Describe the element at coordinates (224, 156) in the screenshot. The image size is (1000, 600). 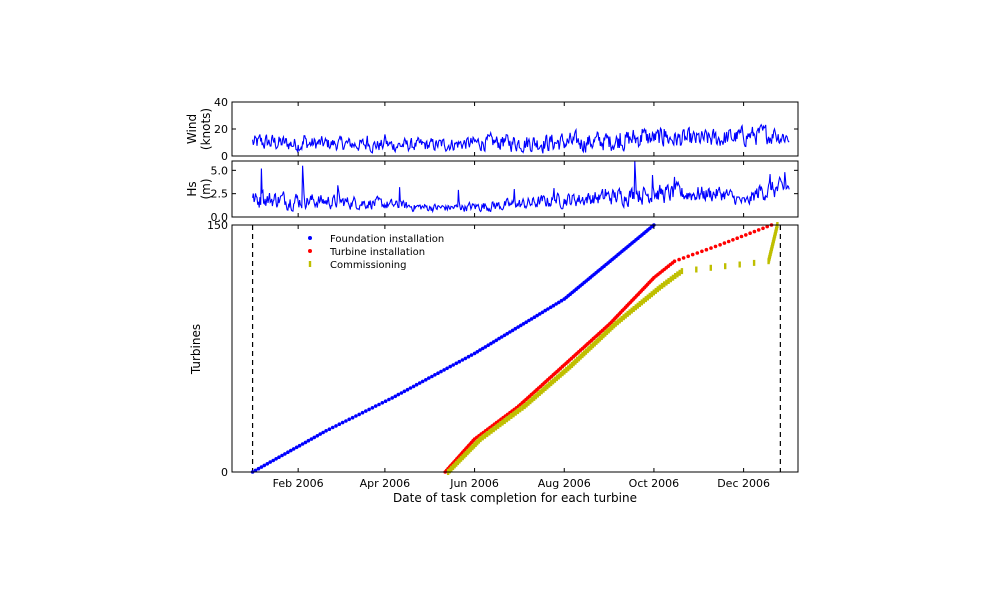
I see `wind-ytick-label: 0` at that location.